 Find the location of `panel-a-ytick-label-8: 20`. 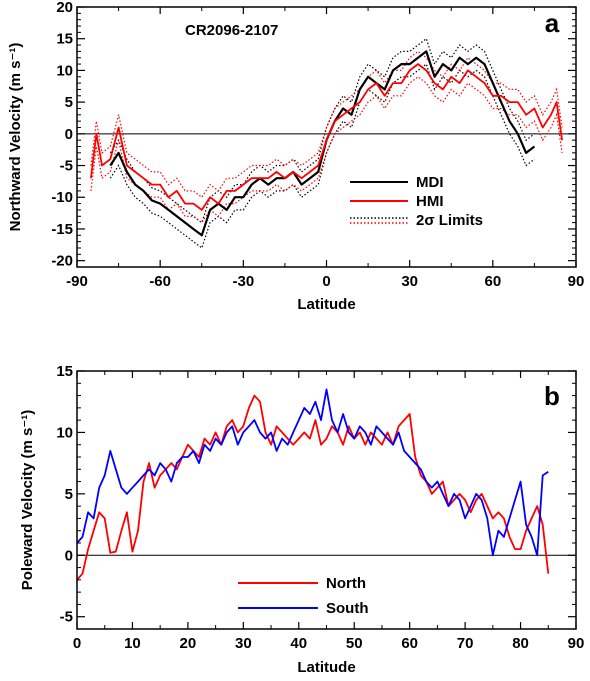

panel-a-ytick-label-8: 20 is located at coordinates (64, 8).